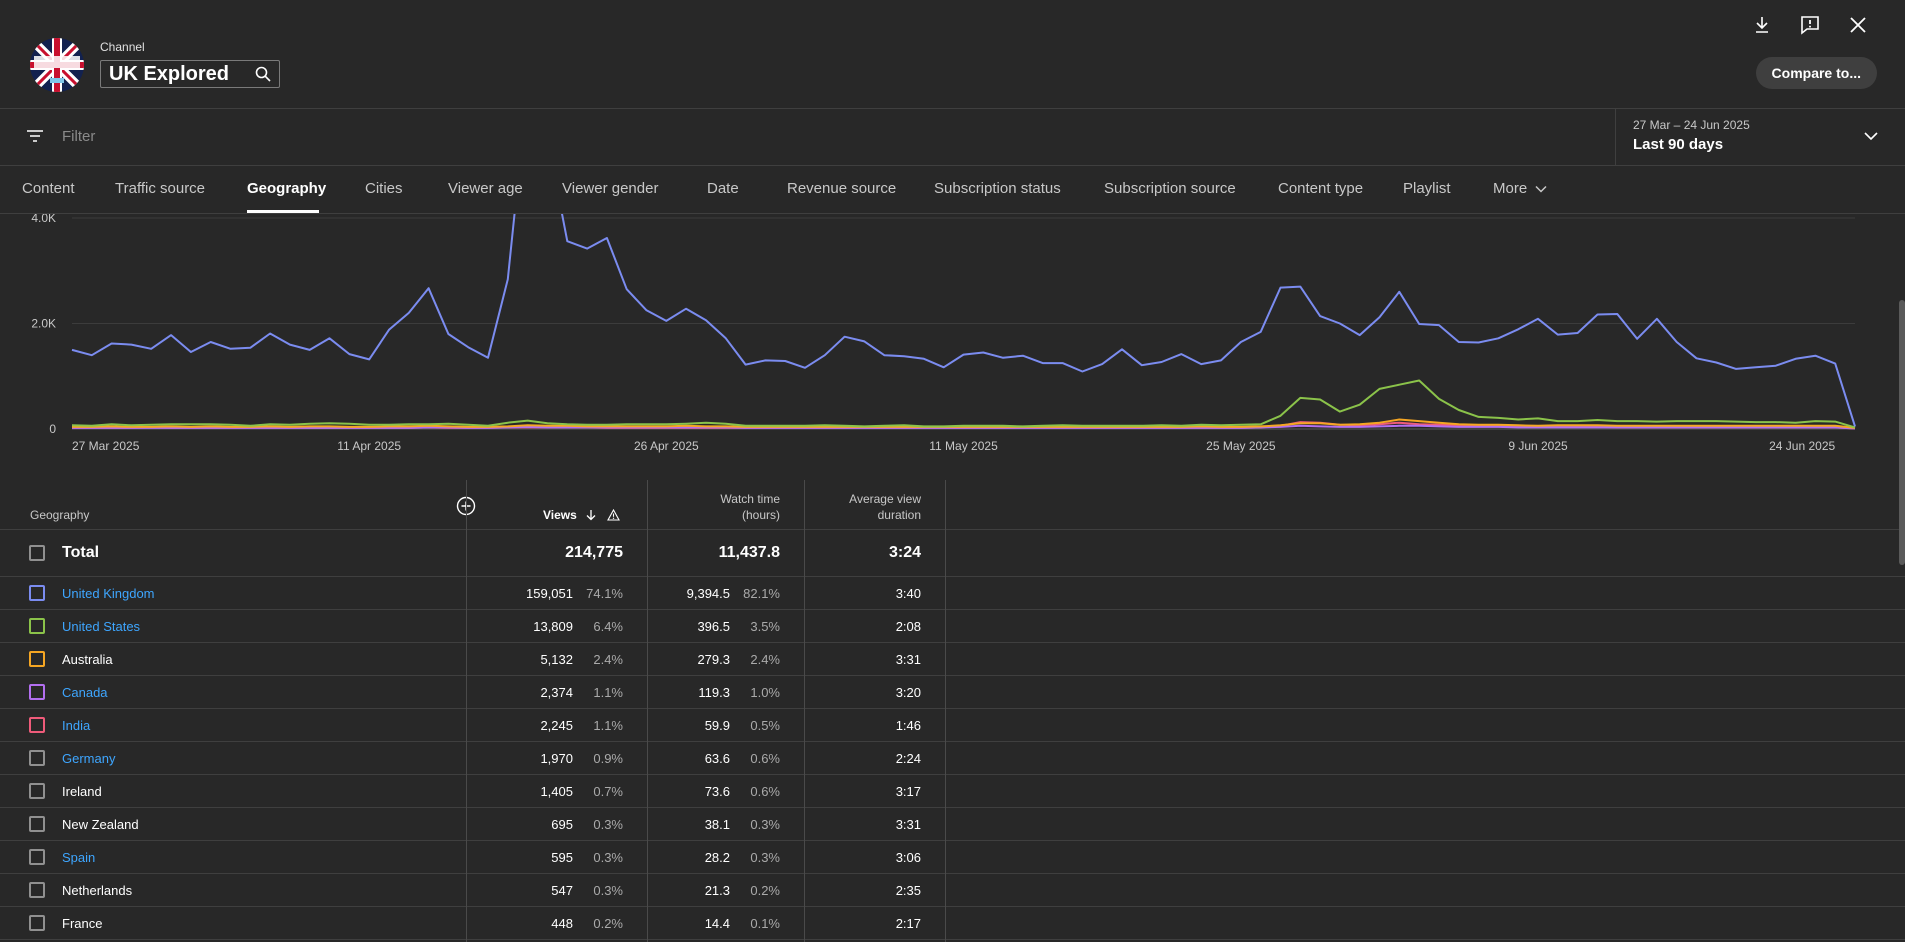 The image size is (1905, 942). Describe the element at coordinates (885, 507) in the screenshot. I see `column-header-average-view-duration: Average view duration` at that location.